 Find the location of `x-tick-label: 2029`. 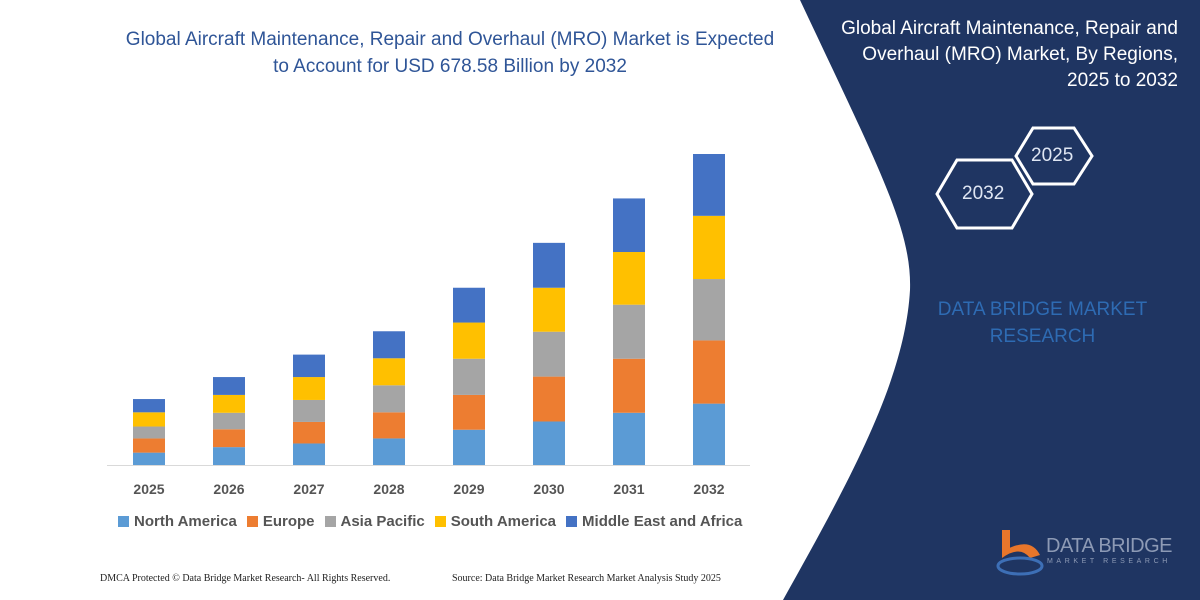

x-tick-label: 2029 is located at coordinates (468, 489).